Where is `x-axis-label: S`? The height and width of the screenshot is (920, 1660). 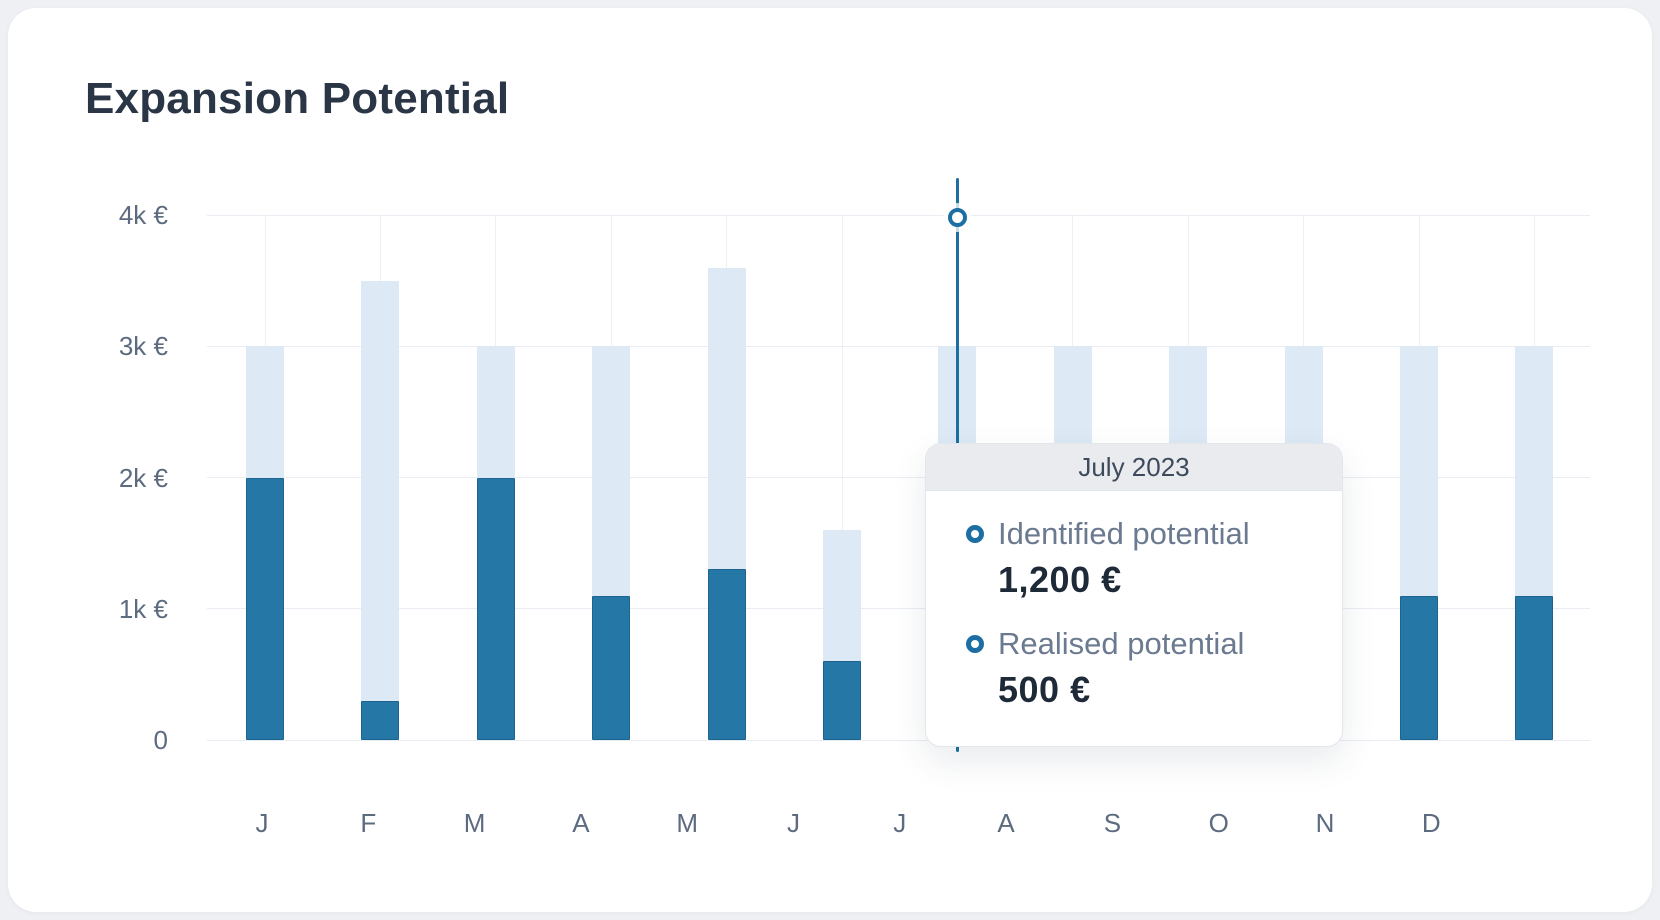
x-axis-label: S is located at coordinates (1112, 823).